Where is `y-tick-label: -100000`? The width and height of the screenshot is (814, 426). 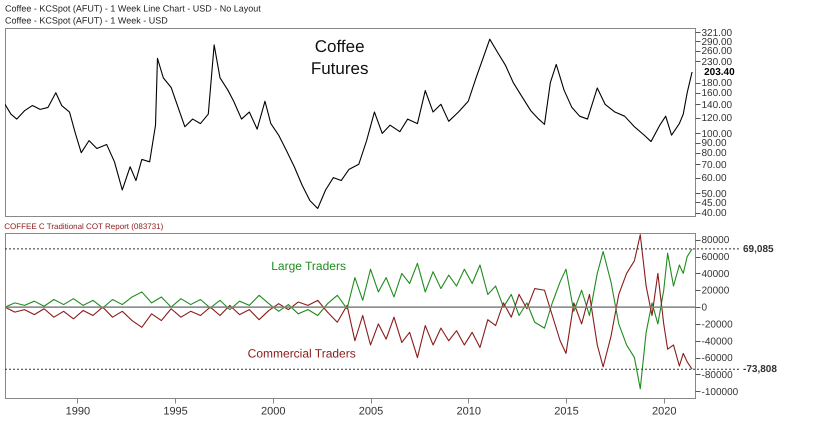
y-tick-label: -100000 is located at coordinates (720, 392).